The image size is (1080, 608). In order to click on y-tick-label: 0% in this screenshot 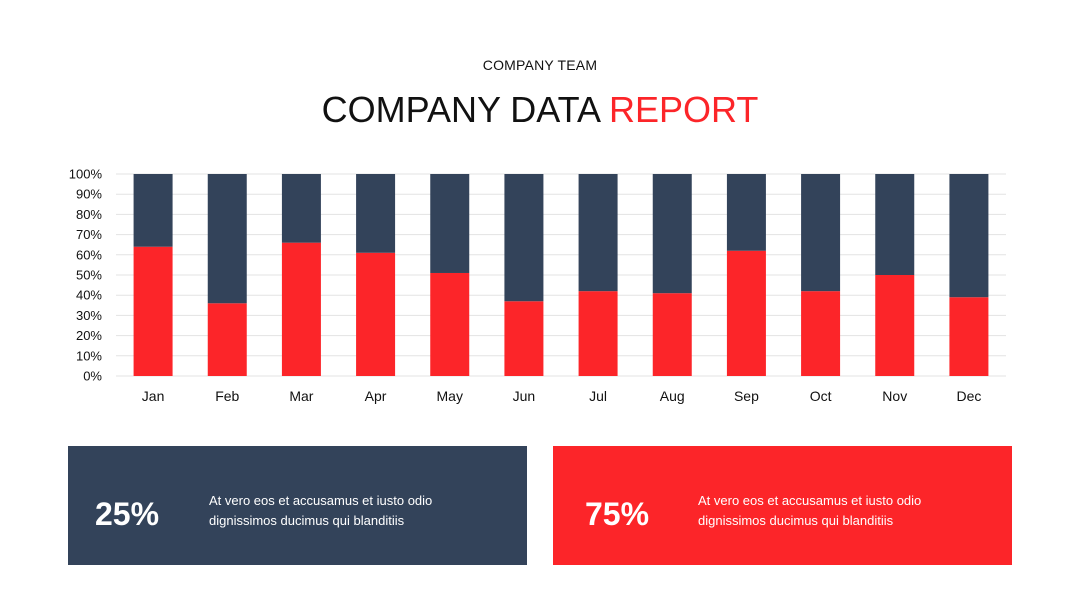, I will do `click(92, 376)`.